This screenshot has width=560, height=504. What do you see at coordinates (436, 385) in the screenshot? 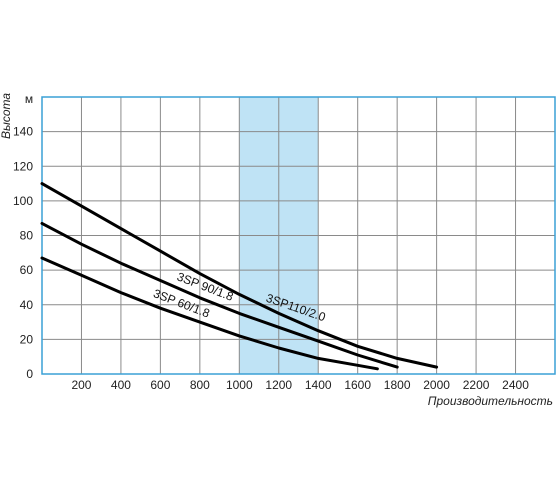
I see `x-tick-label: 2000` at bounding box center [436, 385].